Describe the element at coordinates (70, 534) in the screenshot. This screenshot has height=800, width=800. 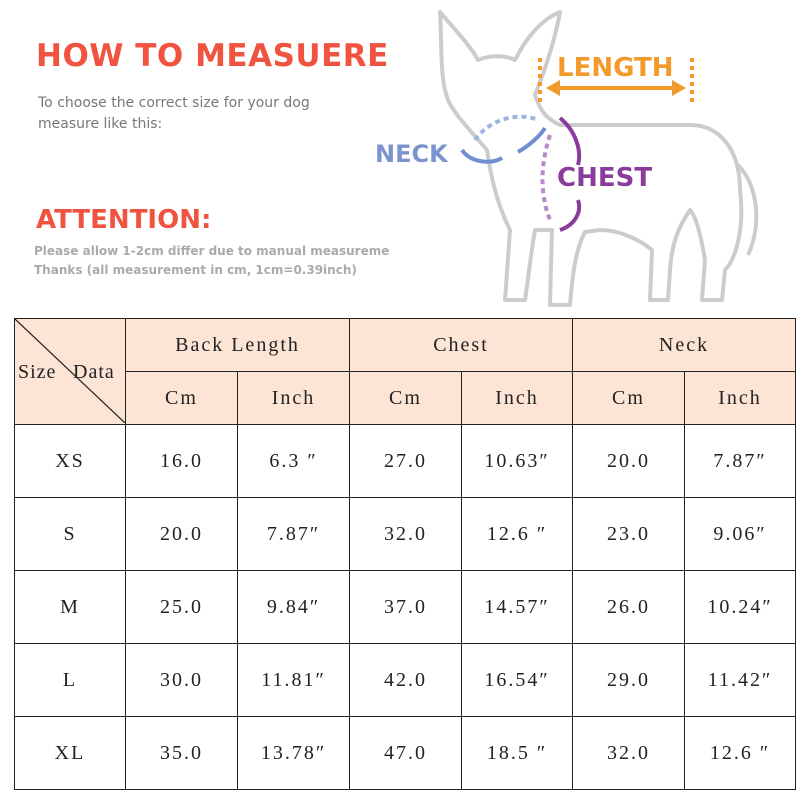
I see `size-cell: S` at that location.